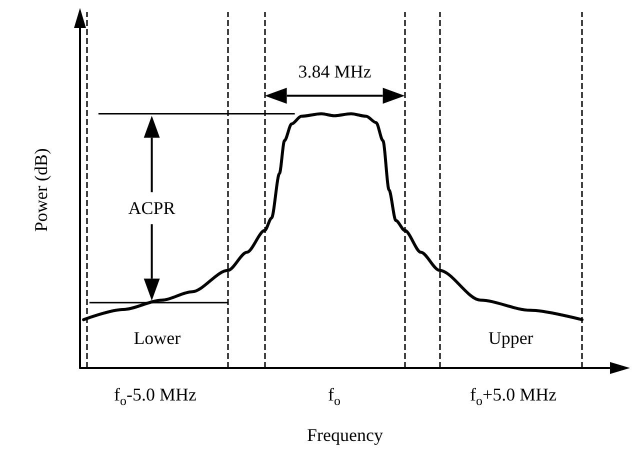 This screenshot has height=450, width=639. I want to click on annotation: Upper, so click(511, 338).